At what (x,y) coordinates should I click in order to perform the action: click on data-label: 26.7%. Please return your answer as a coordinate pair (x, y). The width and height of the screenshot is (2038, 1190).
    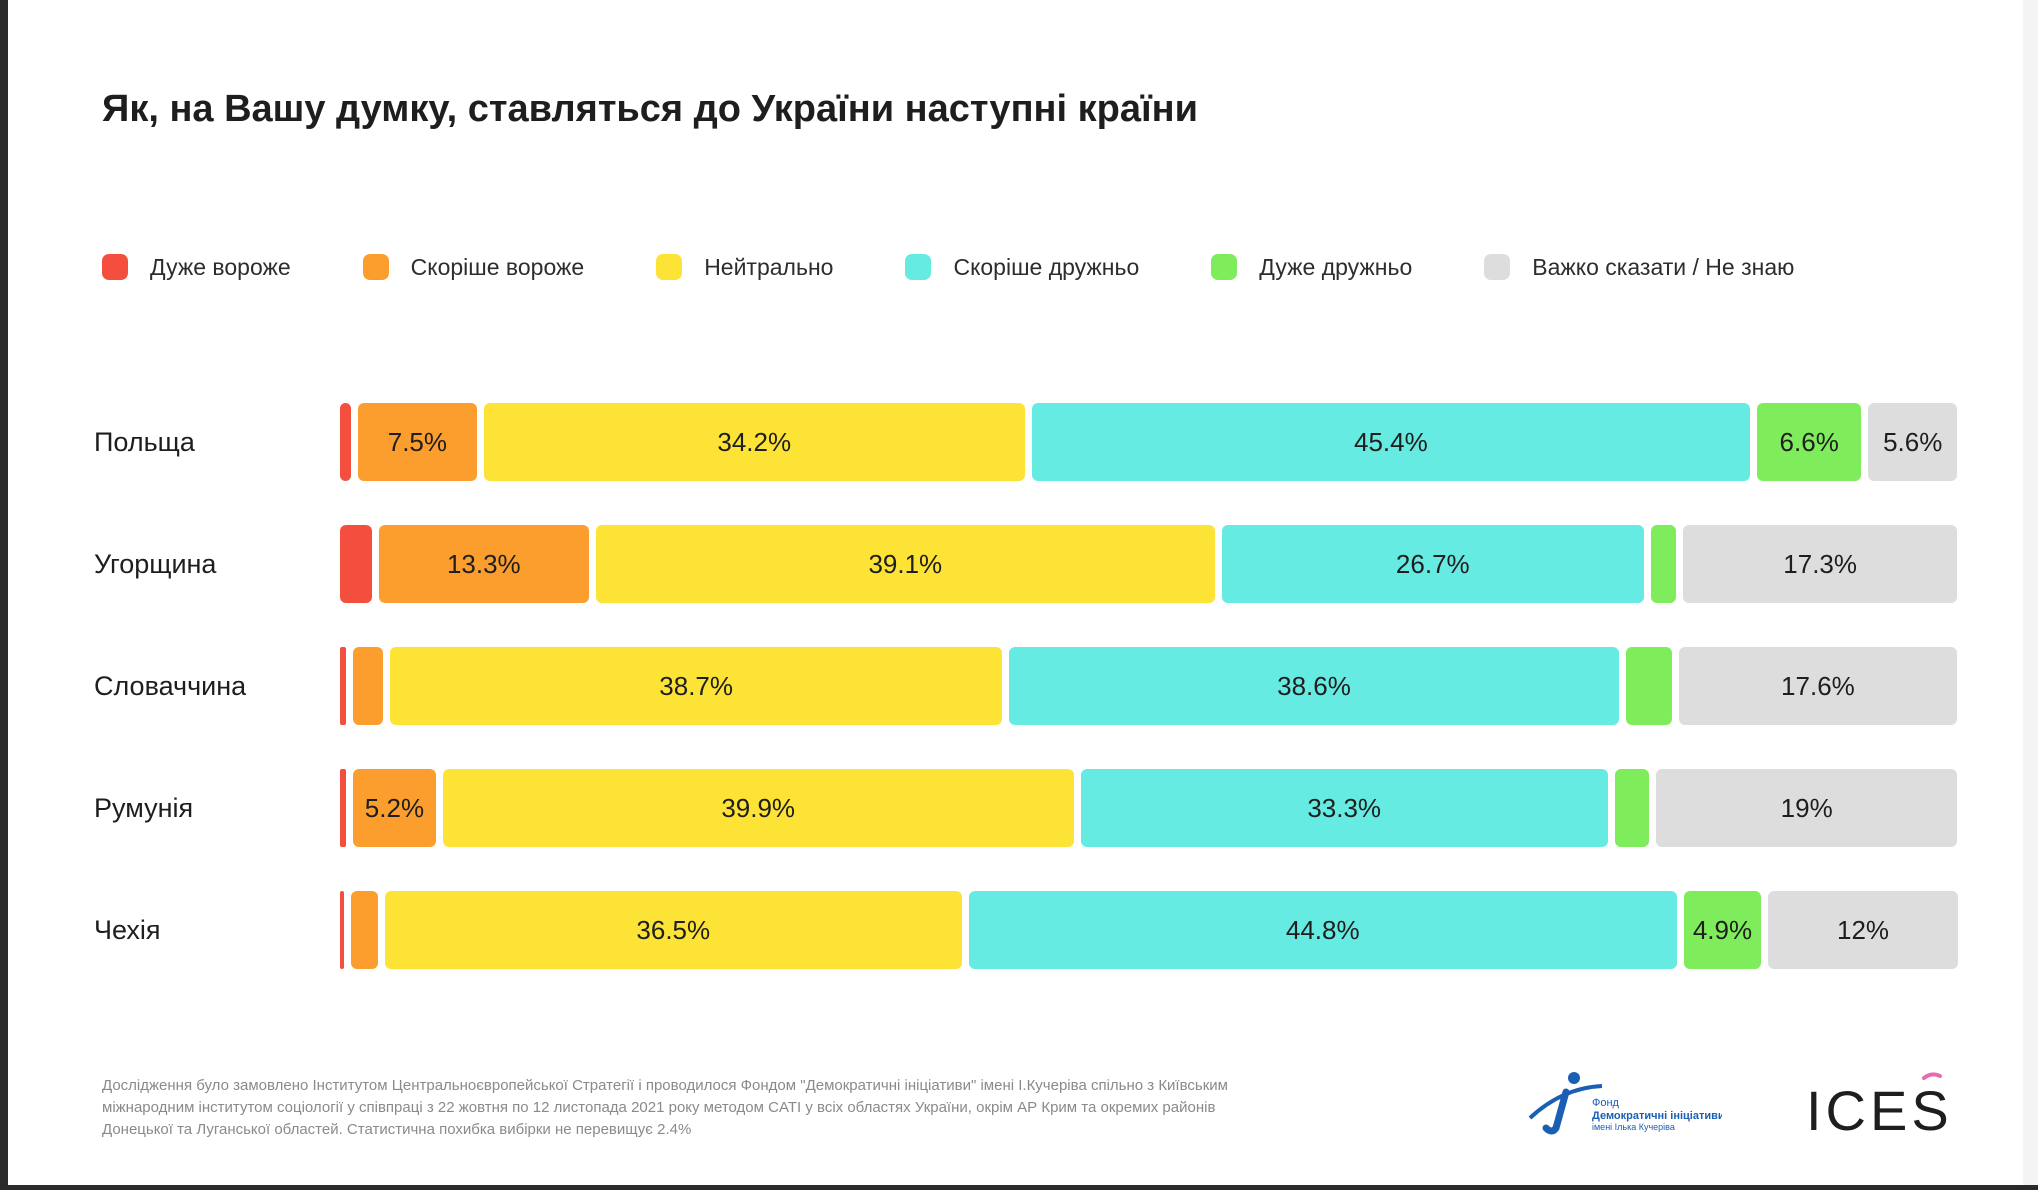
    Looking at the image, I should click on (1432, 563).